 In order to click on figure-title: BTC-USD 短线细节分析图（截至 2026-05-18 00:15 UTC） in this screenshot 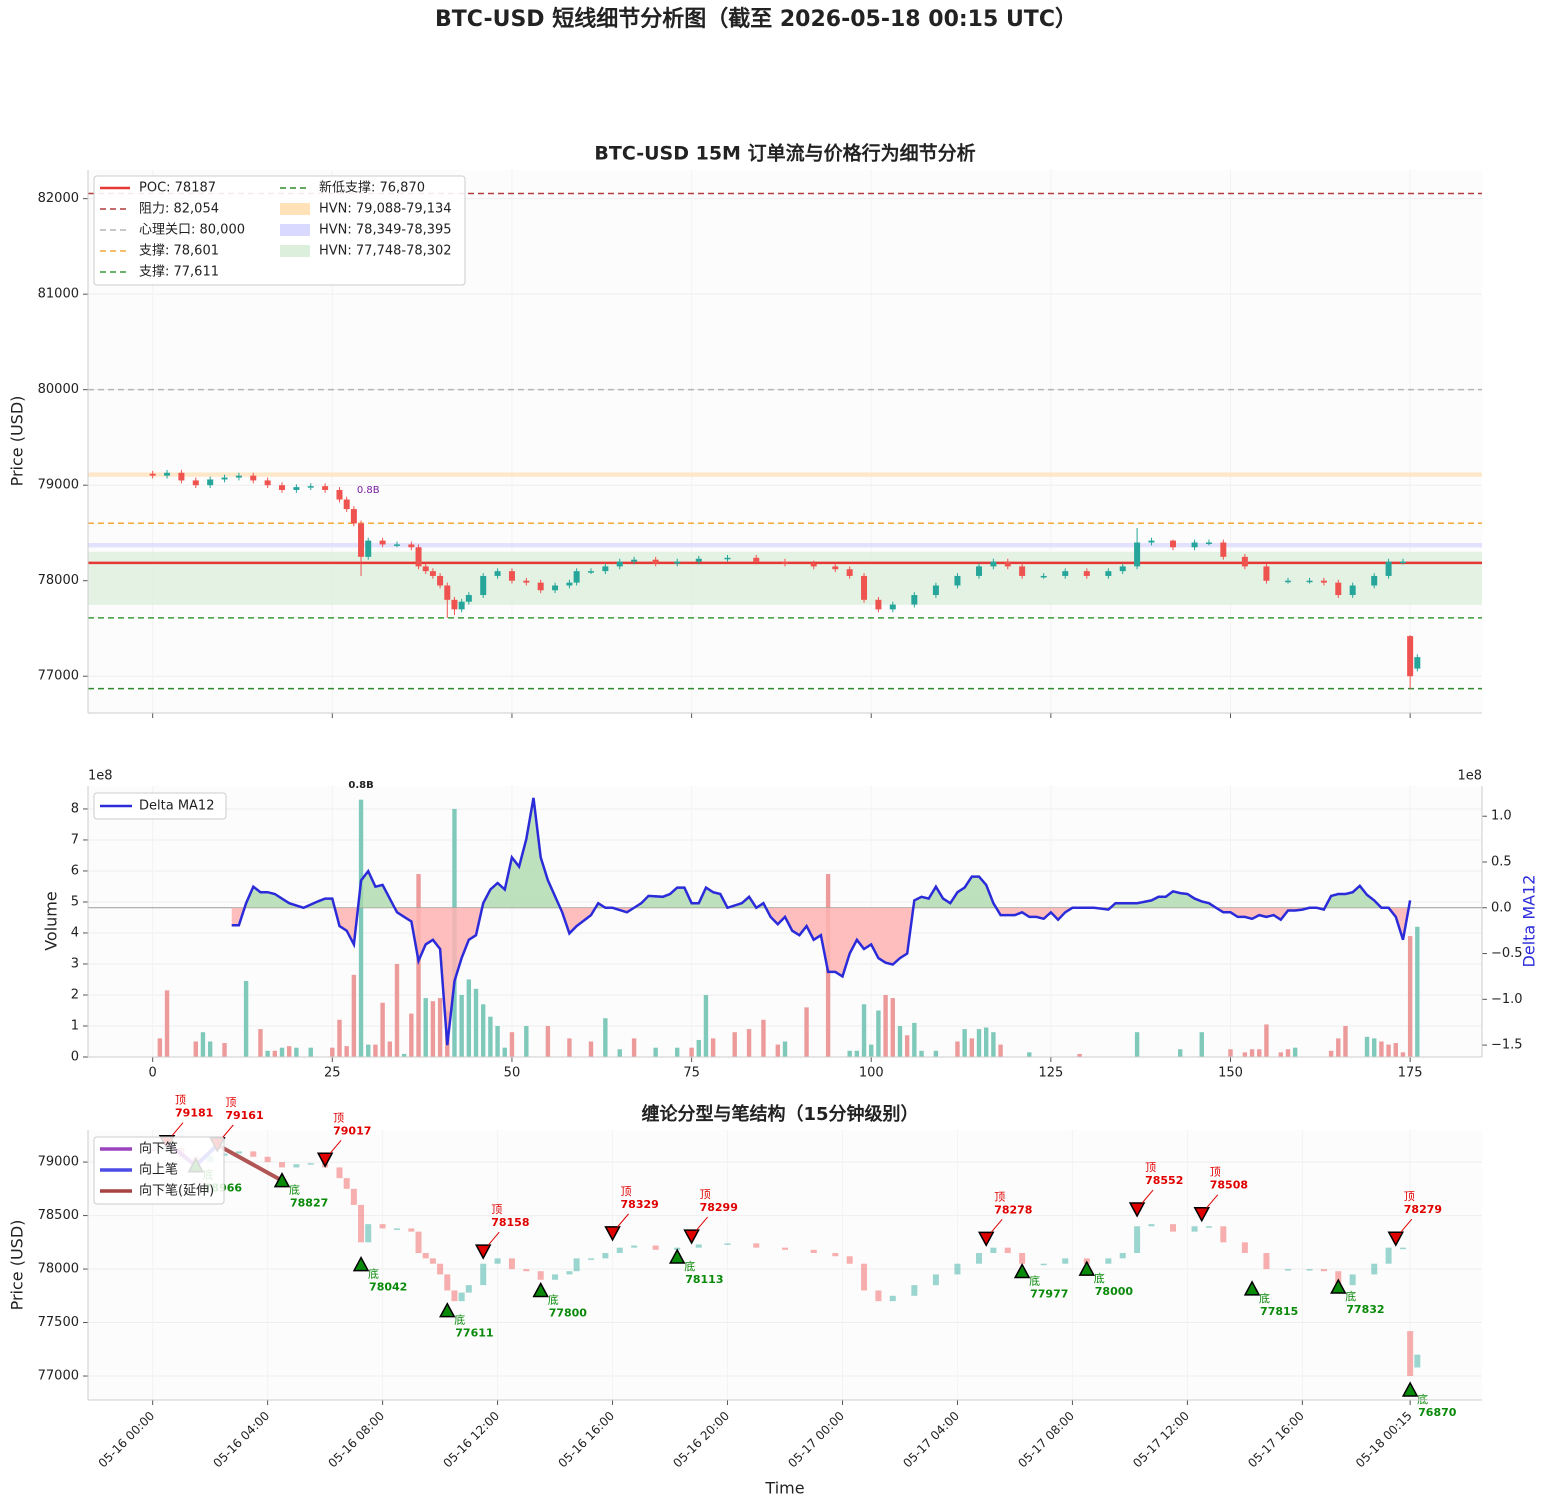, I will do `click(756, 19)`.